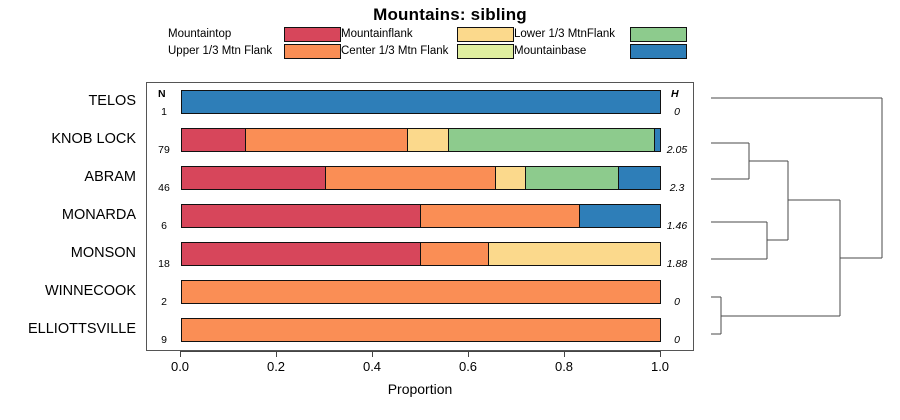 Image resolution: width=900 pixels, height=420 pixels. I want to click on row-label-abram: ABRAM, so click(110, 177).